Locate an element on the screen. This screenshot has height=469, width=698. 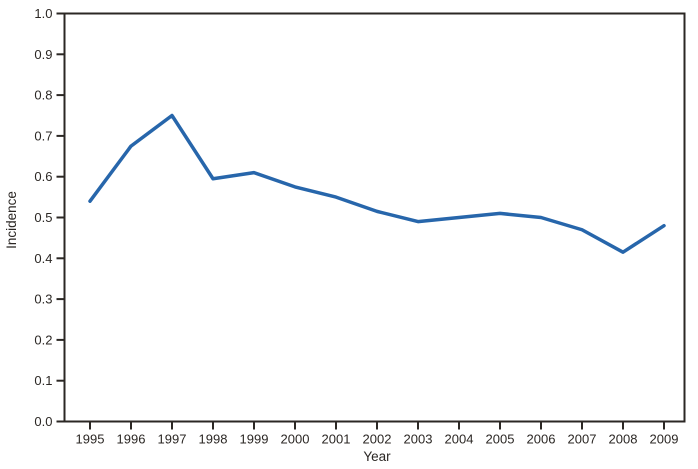
y-tick-label: 0.7 is located at coordinates (43, 135).